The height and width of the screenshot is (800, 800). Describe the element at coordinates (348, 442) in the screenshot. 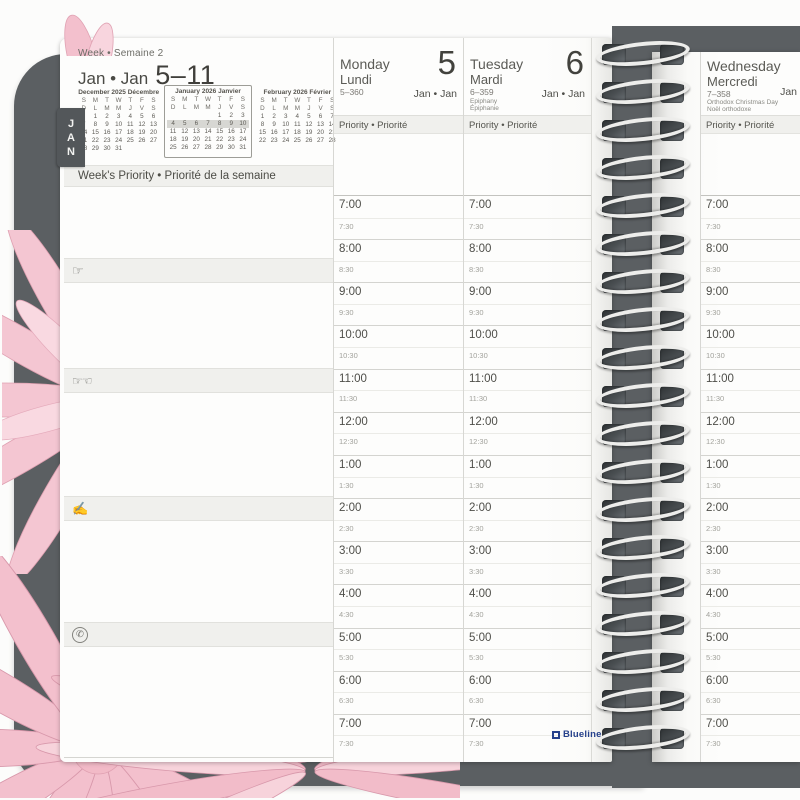

I see `time-label: 12:30` at that location.